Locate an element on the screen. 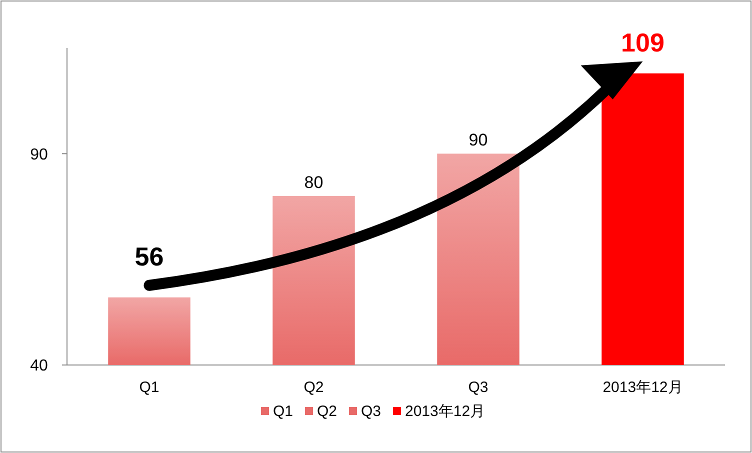 Image resolution: width=752 pixels, height=453 pixels. data-label: 109 is located at coordinates (642, 42).